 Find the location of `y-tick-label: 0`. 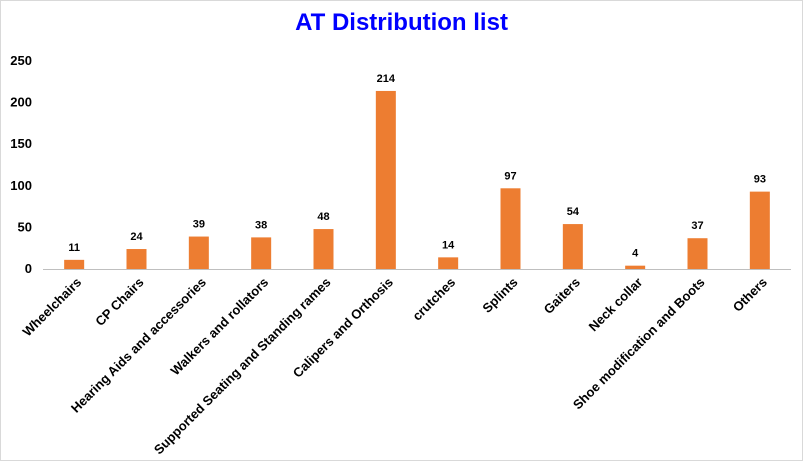

y-tick-label: 0 is located at coordinates (28, 268).